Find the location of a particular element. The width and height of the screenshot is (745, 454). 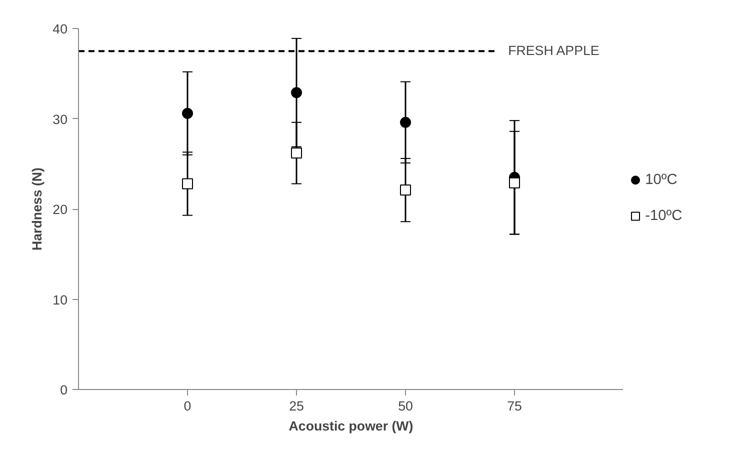

y-tick-label: 0 is located at coordinates (64, 390).